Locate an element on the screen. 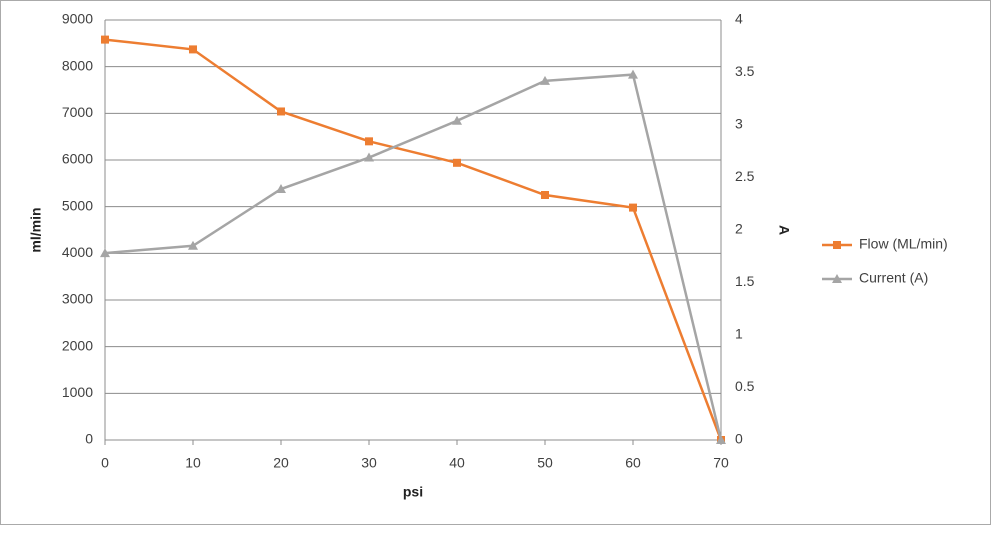 Image resolution: width=1000 pixels, height=537 pixels. x-tick-label: 10 is located at coordinates (193, 463).